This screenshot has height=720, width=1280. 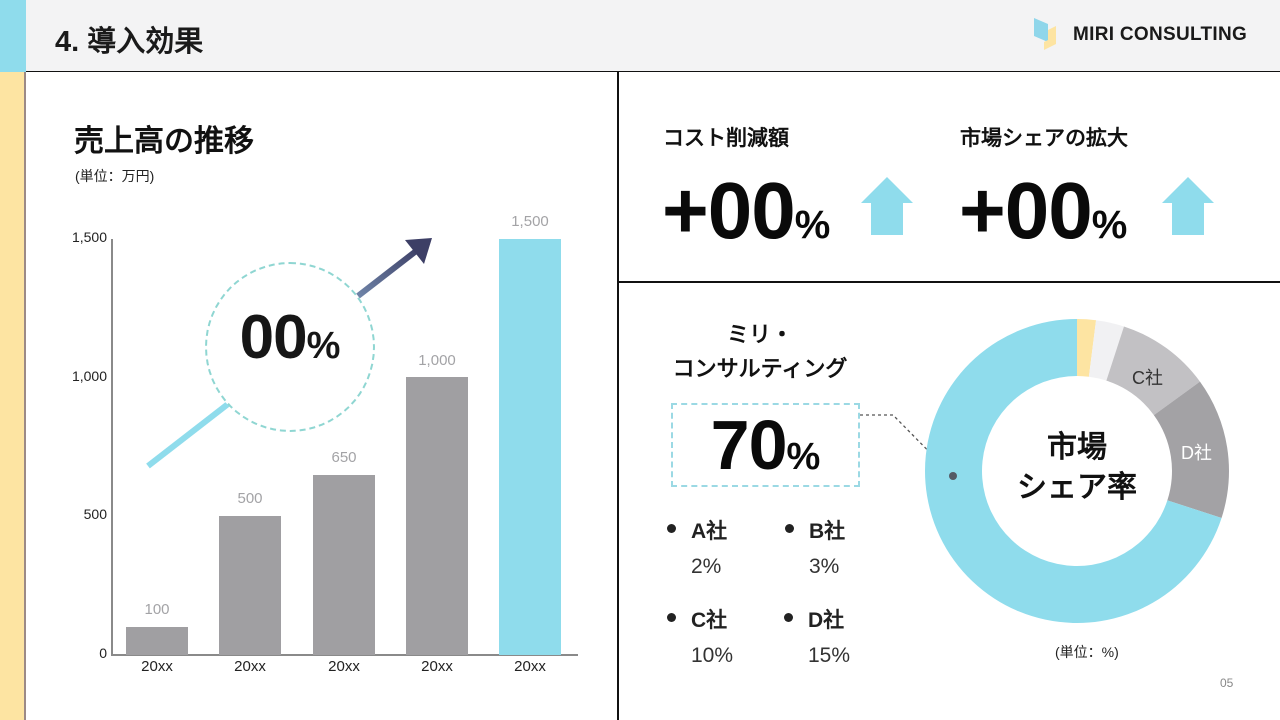 What do you see at coordinates (1043, 210) in the screenshot?
I see `kpi-share-value: +00%` at bounding box center [1043, 210].